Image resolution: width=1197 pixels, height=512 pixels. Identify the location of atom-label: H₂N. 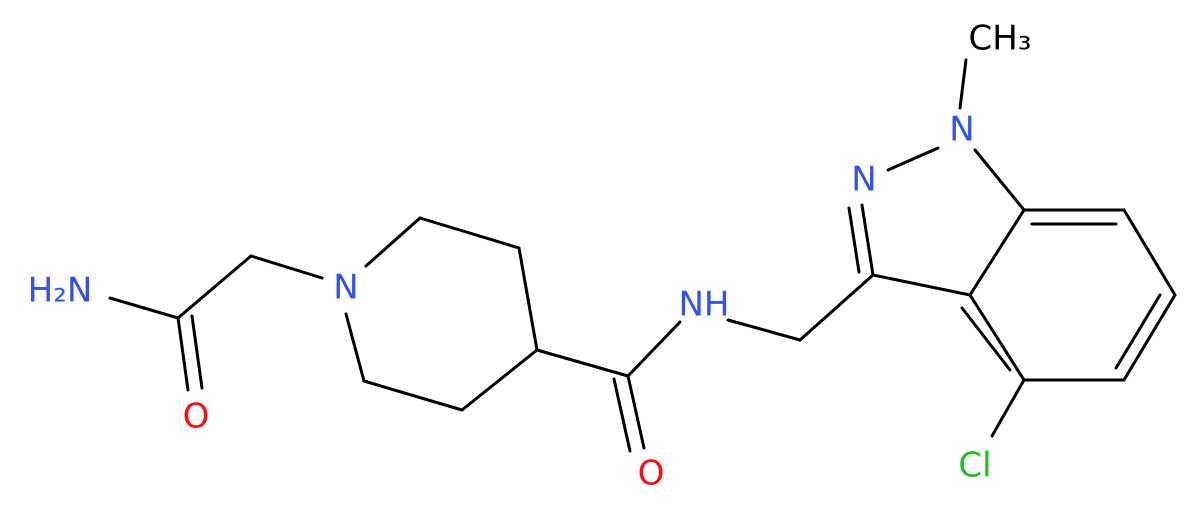
(60, 291).